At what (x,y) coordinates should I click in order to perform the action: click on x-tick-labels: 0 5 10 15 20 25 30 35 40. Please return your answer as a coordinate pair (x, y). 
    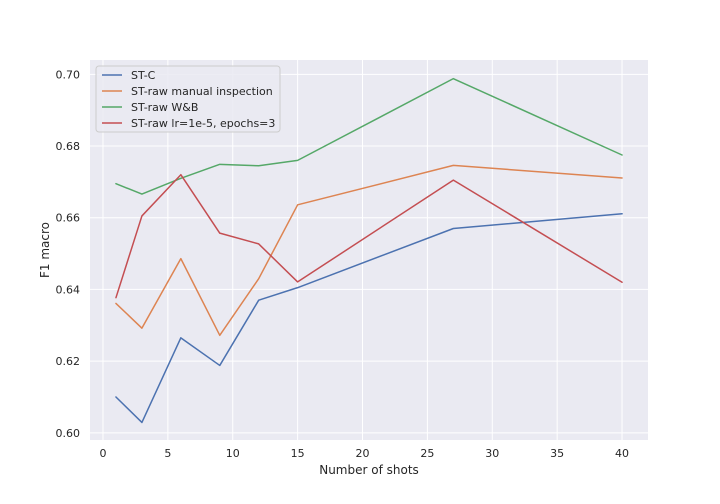
    Looking at the image, I should click on (364, 453).